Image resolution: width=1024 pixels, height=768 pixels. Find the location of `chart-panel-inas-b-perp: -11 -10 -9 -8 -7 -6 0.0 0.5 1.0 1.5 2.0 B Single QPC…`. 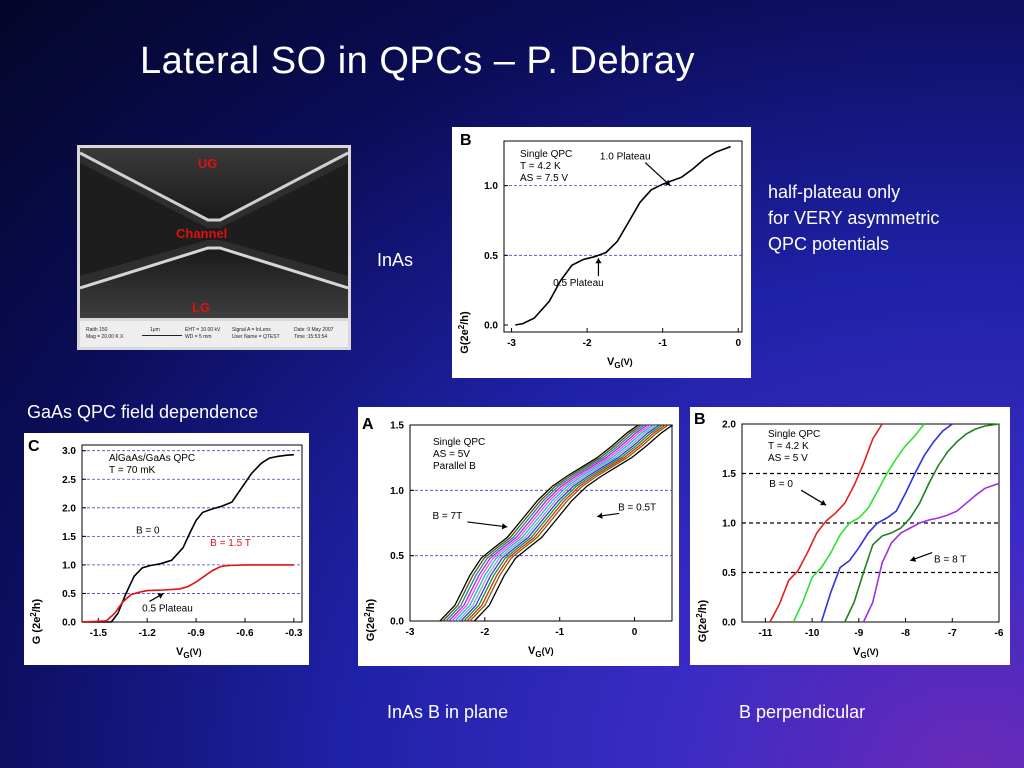

chart-panel-inas-b-perp: -11 -10 -9 -8 -7 -6 0.0 0.5 1.0 1.5 2.0 B Single QPC… is located at coordinates (850, 536).